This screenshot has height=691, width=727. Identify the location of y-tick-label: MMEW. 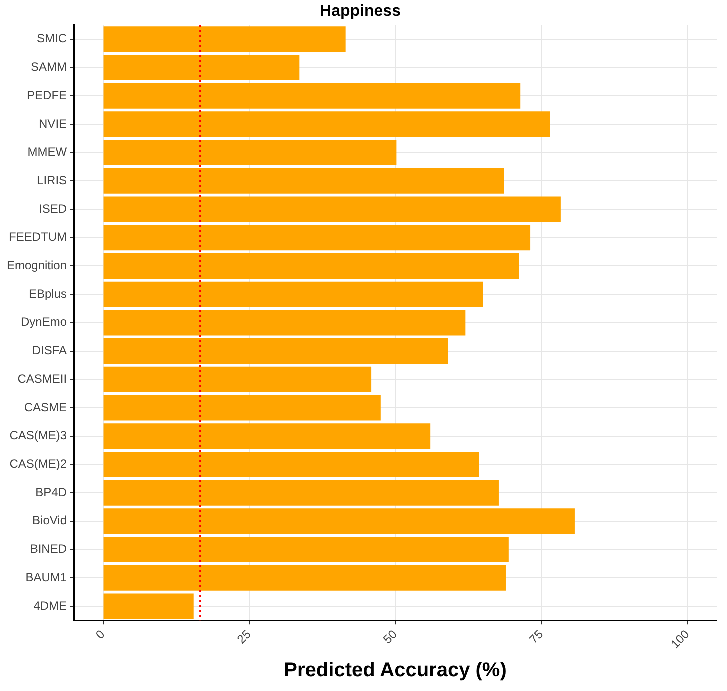
(48, 152).